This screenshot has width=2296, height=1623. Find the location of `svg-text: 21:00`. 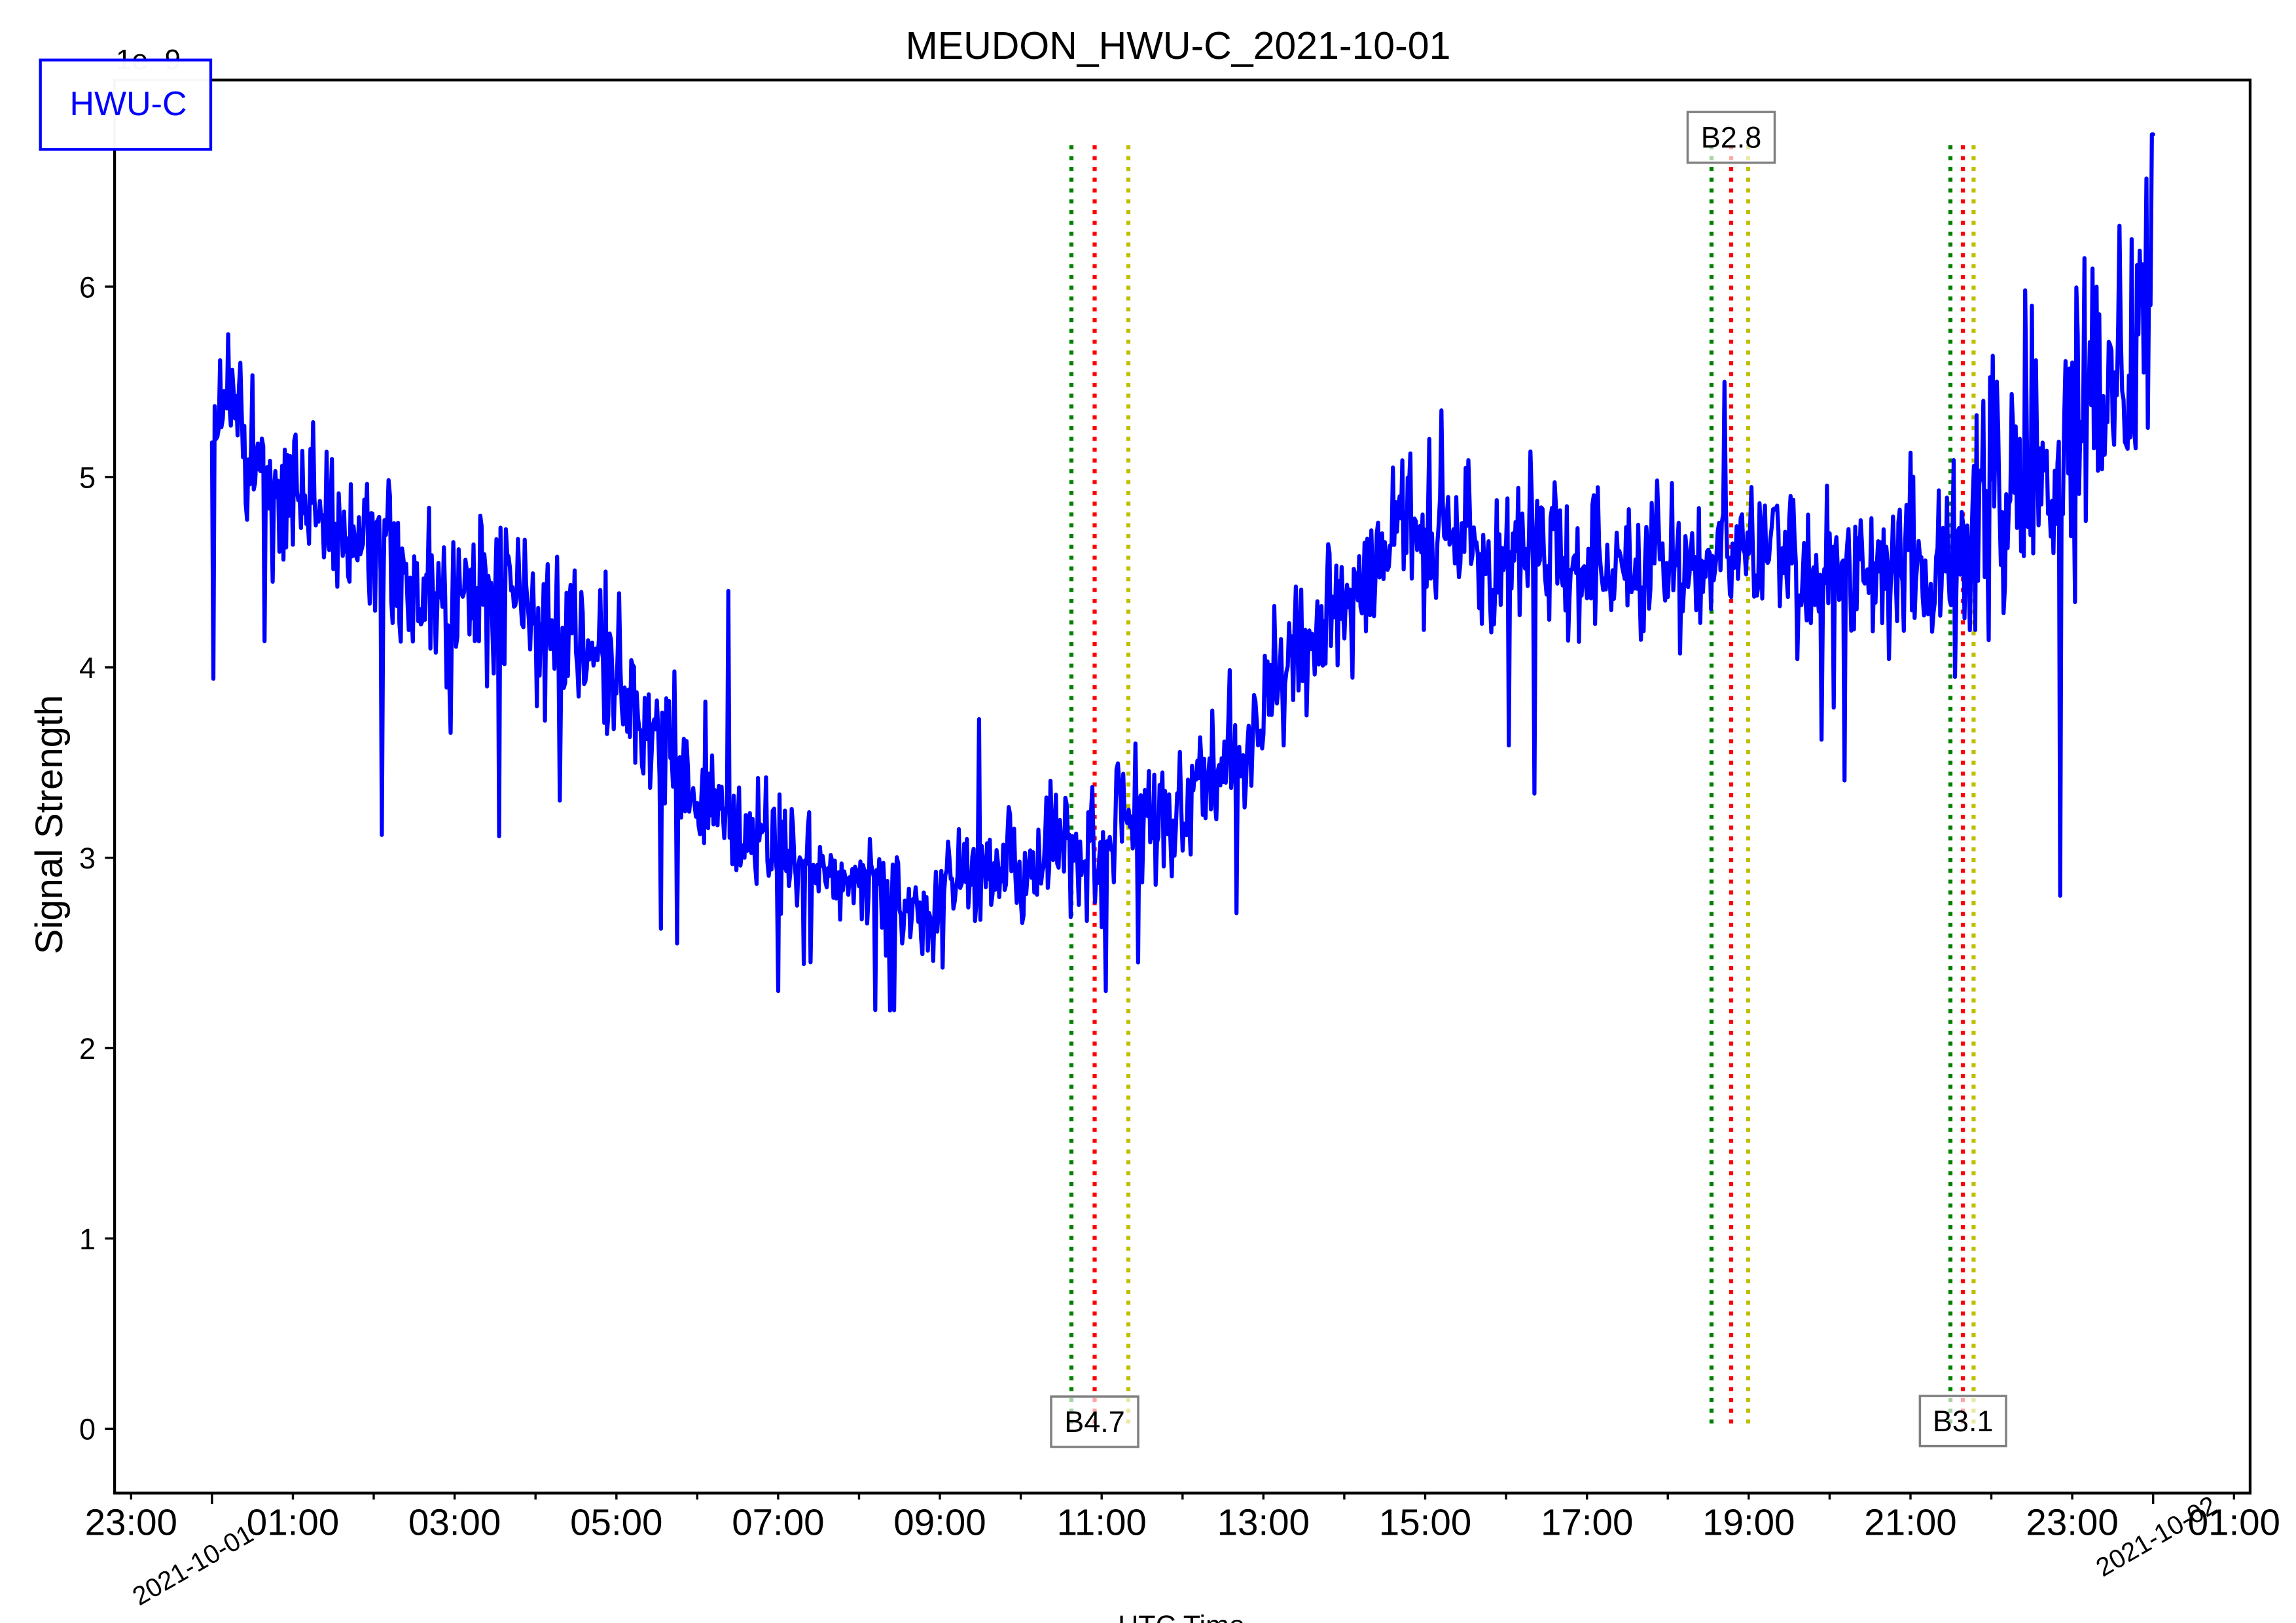

svg-text: 21:00 is located at coordinates (1910, 1522).